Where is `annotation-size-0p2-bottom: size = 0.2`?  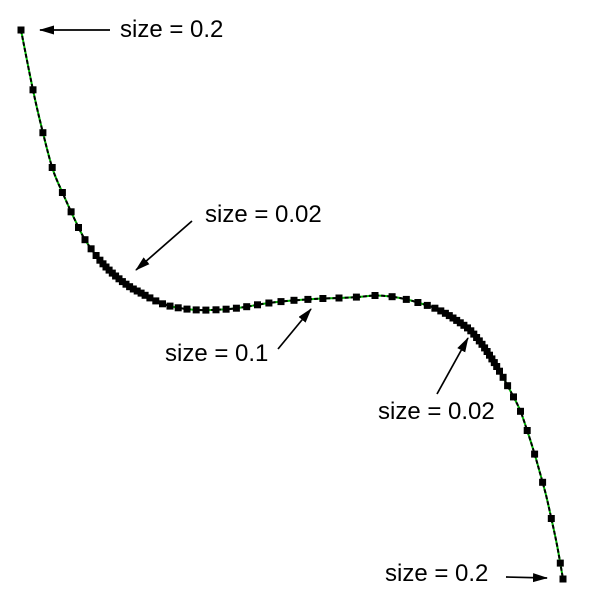 annotation-size-0p2-bottom: size = 0.2 is located at coordinates (466, 573).